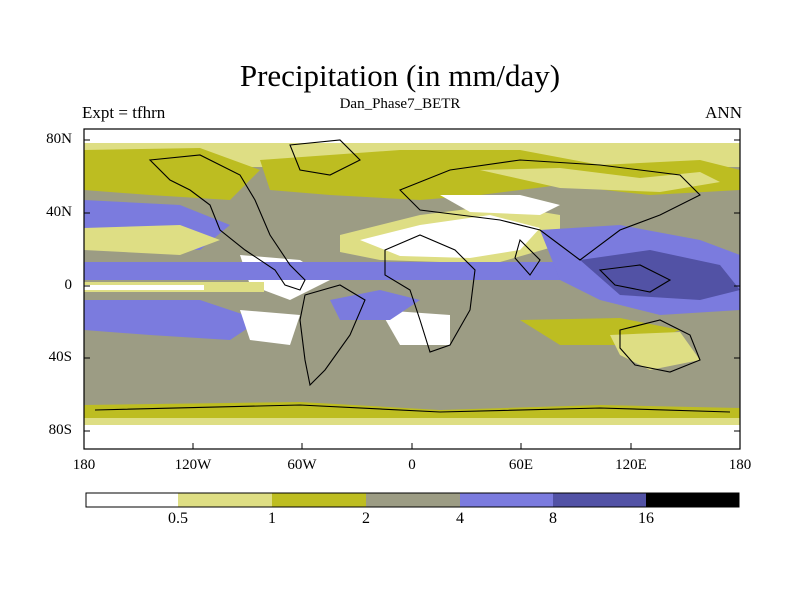  Describe the element at coordinates (600, 180) in the screenshot. I see `field-siberia` at that location.